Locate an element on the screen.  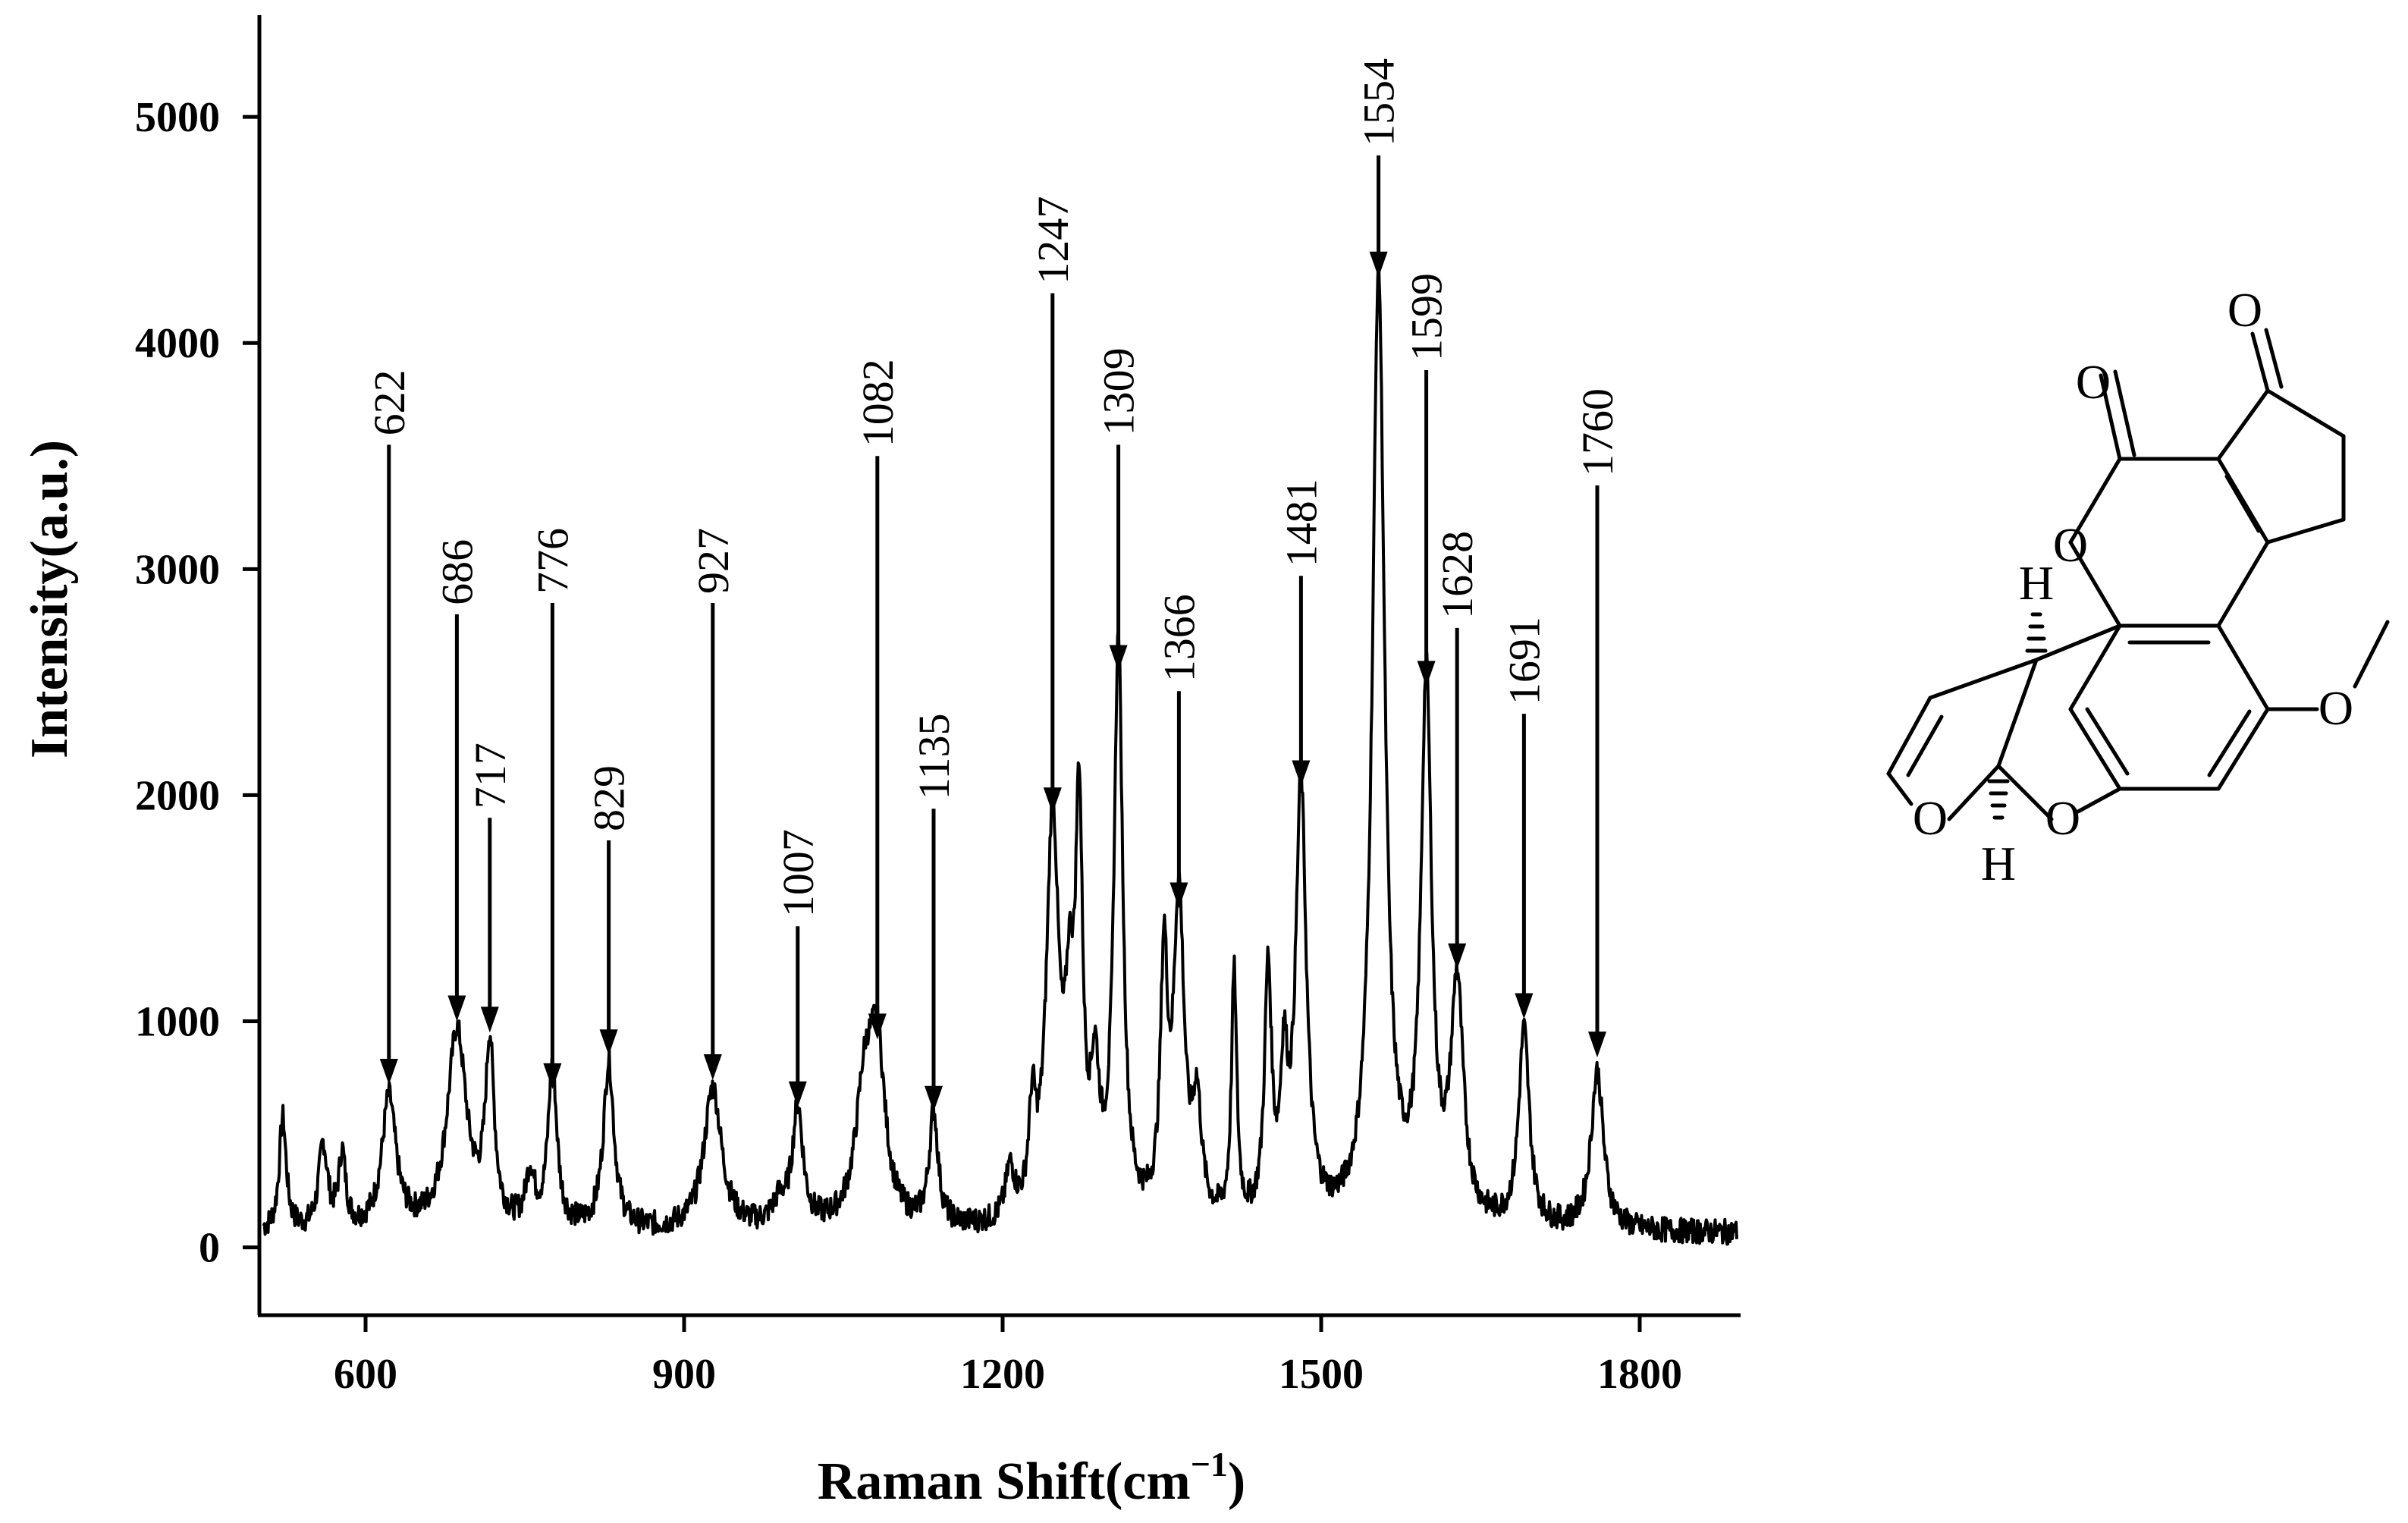
y-tick-label: 0 is located at coordinates (209, 1248).